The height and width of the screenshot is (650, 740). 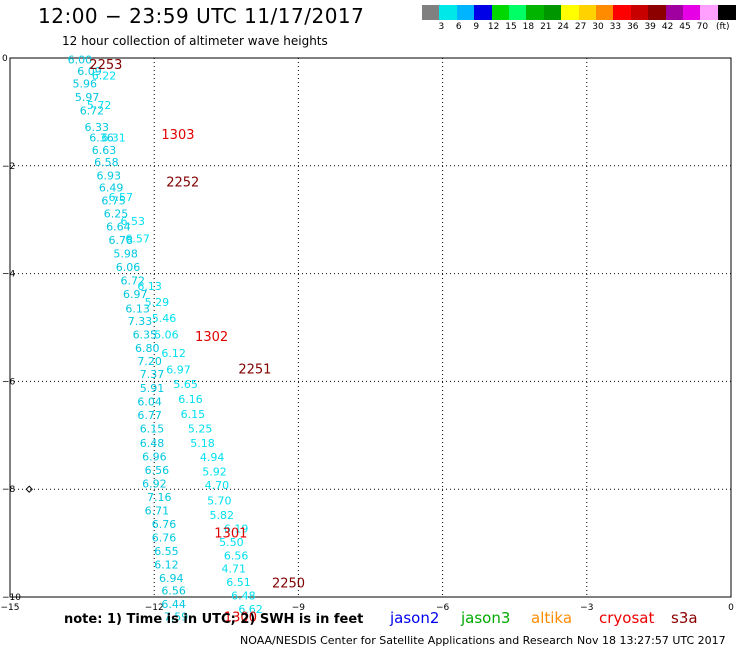 What do you see at coordinates (299, 608) in the screenshot?
I see `x-tick-label: −9` at bounding box center [299, 608].